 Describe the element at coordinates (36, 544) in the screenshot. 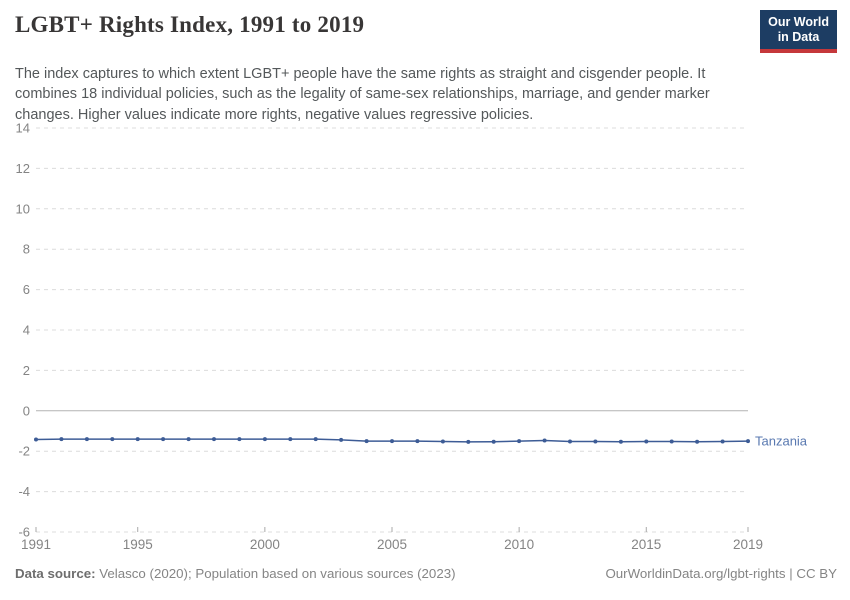

I see `x-tick-label: 1991` at that location.